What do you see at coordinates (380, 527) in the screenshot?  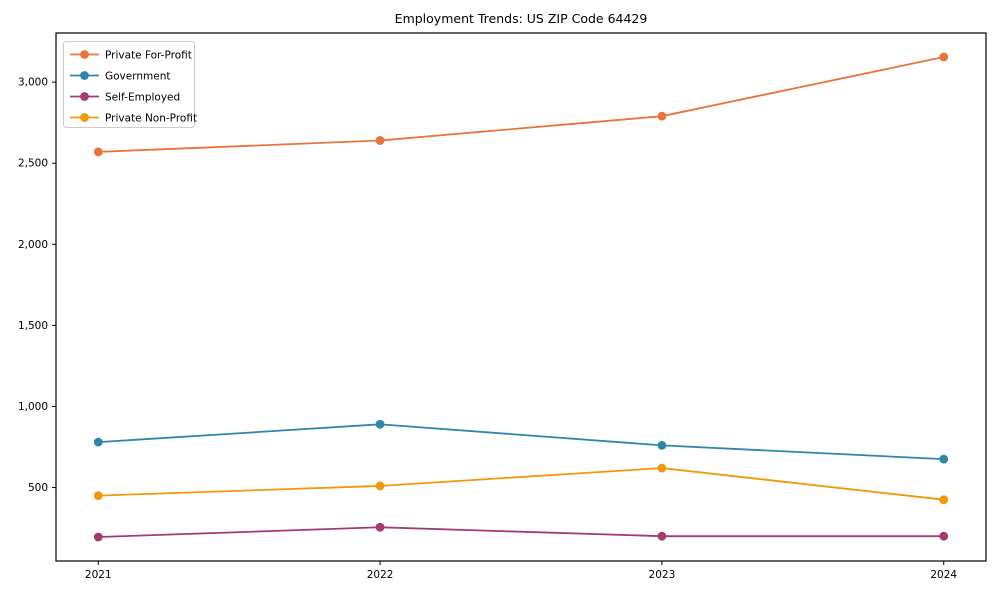 I see `data-point-self-employed-2022` at bounding box center [380, 527].